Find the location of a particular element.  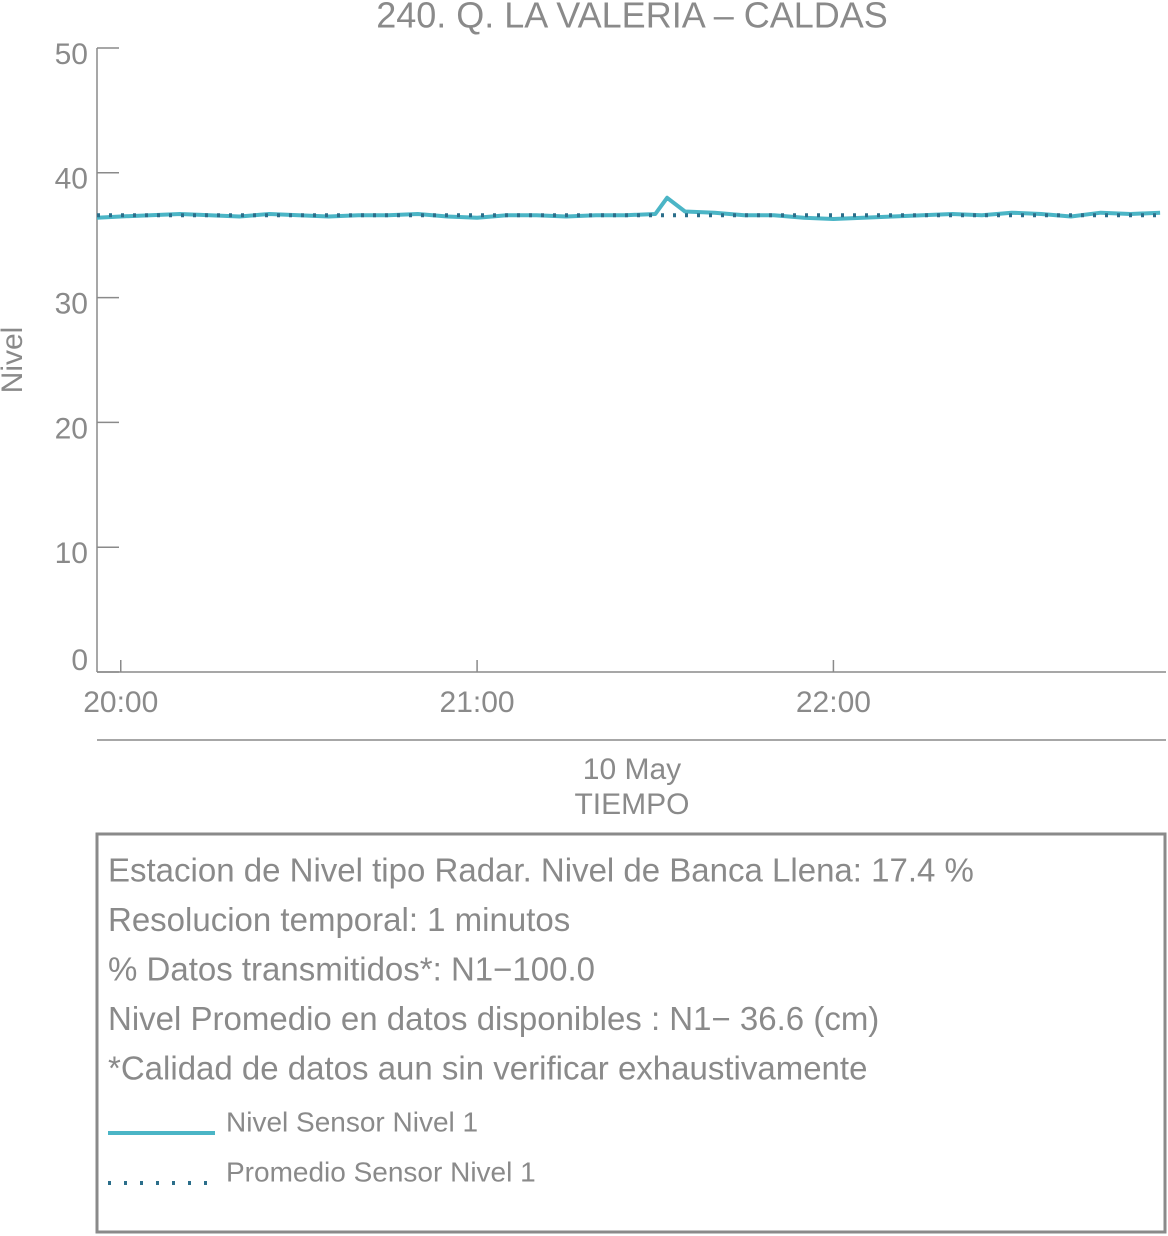

y-tick-label: 50 is located at coordinates (71, 54).